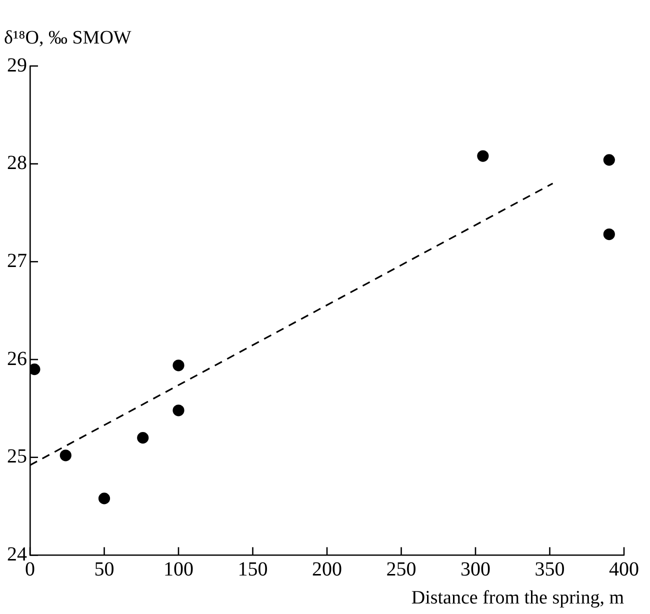 Image resolution: width=650 pixels, height=614 pixels. I want to click on x-tick-label: 250, so click(401, 569).